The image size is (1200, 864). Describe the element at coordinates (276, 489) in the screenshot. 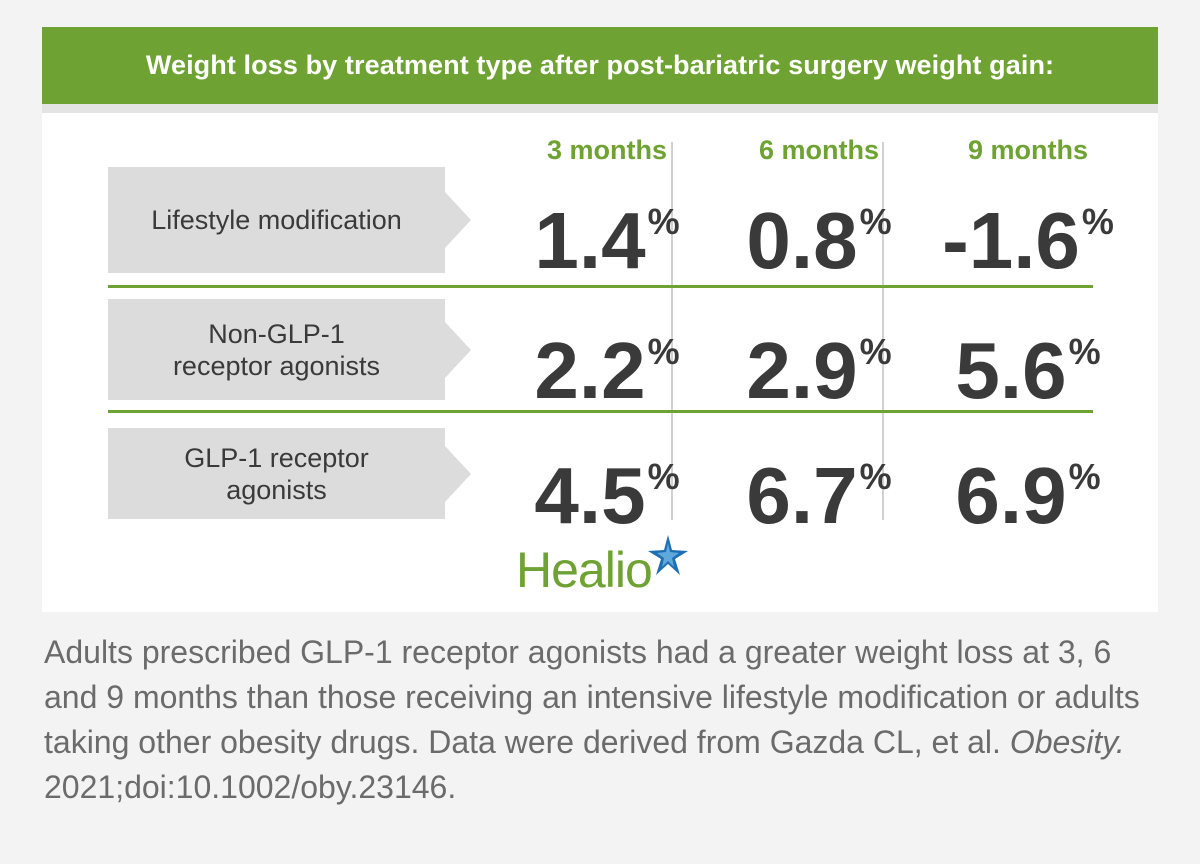

I see `row-label-line: agonists` at that location.